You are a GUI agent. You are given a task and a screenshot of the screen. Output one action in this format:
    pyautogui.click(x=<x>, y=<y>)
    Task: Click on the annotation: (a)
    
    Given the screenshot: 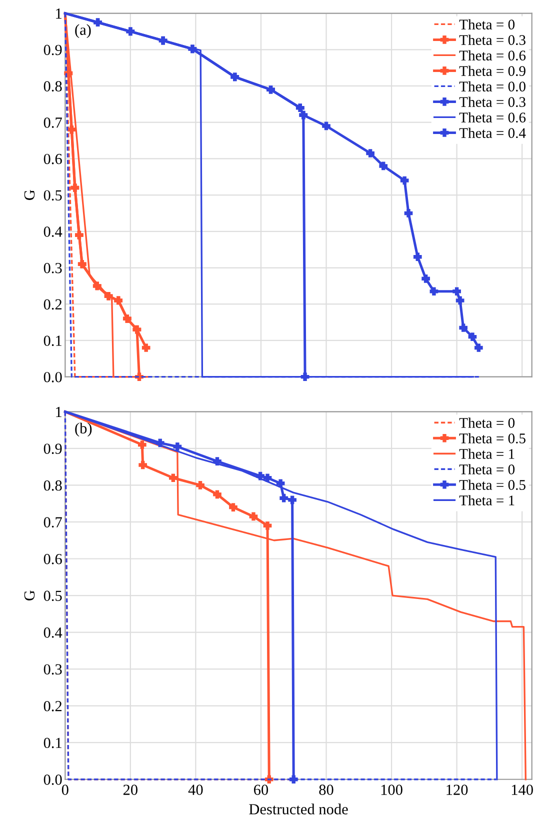 What is the action you would take?
    pyautogui.click(x=83, y=31)
    